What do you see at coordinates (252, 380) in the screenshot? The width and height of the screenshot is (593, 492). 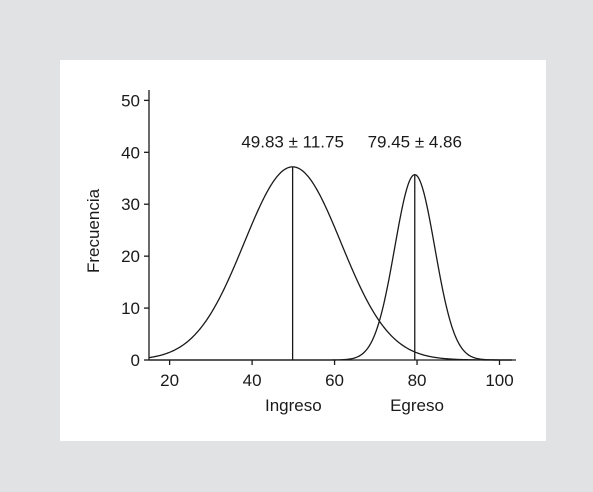 I see `x-tick-label: 40` at bounding box center [252, 380].